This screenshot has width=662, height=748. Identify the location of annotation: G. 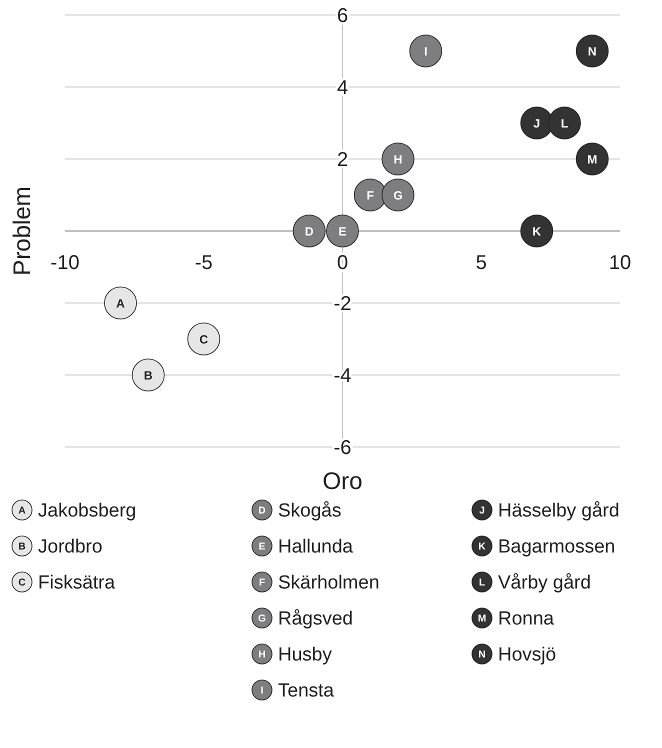
(398, 195).